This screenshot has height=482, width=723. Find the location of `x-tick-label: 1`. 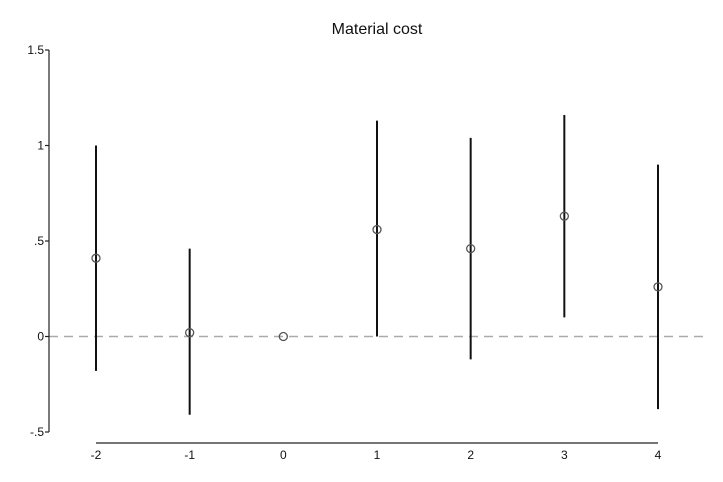

x-tick-label: 1 is located at coordinates (377, 455).